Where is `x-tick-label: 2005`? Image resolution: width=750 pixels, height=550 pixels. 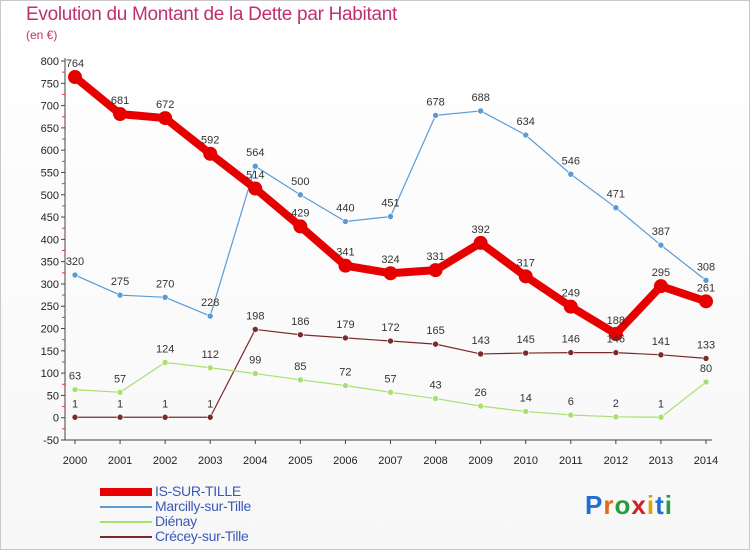 x-tick-label: 2005 is located at coordinates (300, 461).